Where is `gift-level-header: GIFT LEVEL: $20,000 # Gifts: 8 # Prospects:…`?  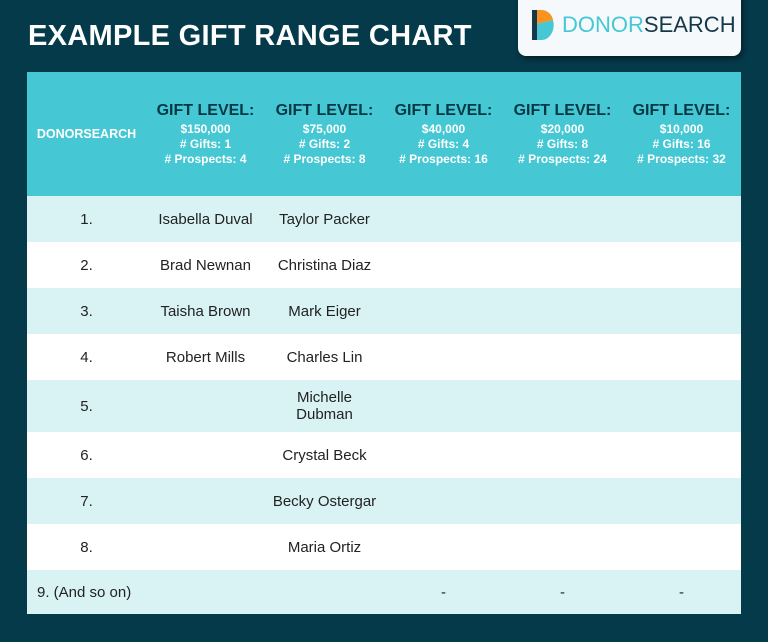 gift-level-header: GIFT LEVEL: $20,000 # Gifts: 8 # Prospects:… is located at coordinates (562, 134).